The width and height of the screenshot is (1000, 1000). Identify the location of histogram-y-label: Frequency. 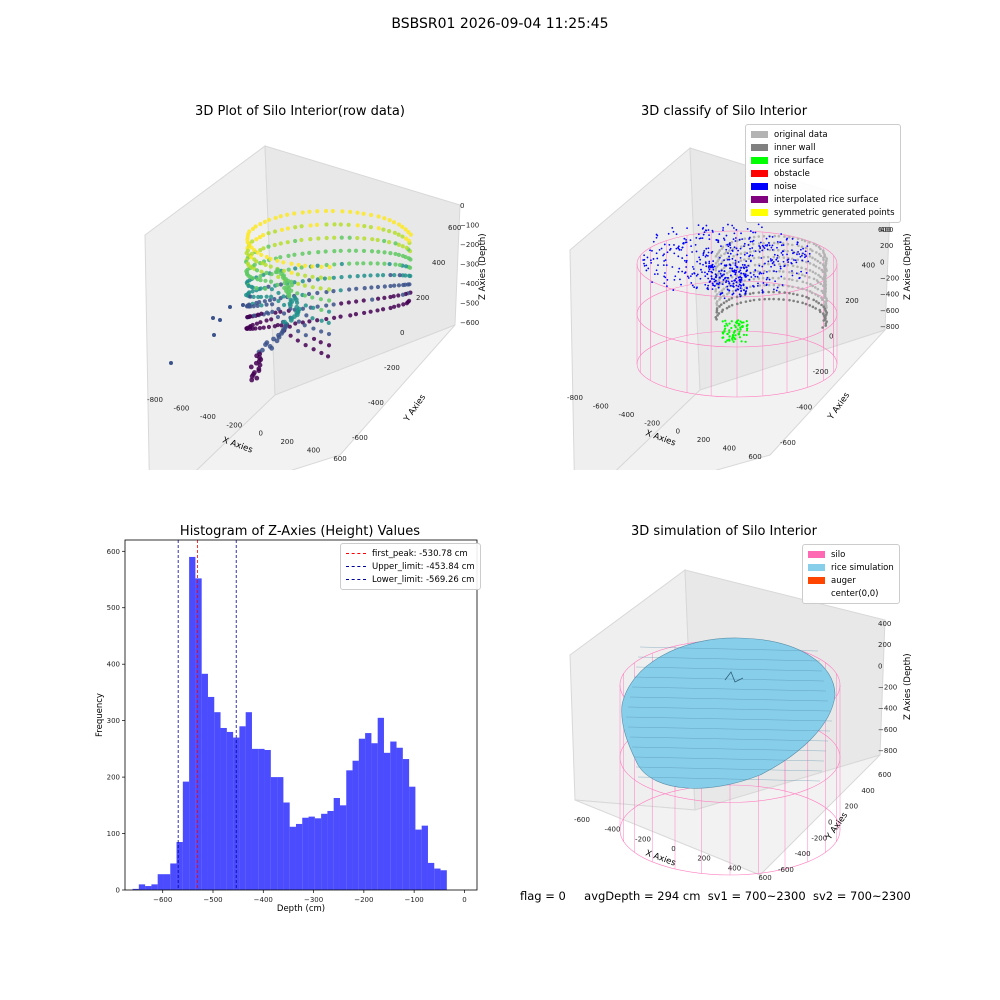
(100, 715).